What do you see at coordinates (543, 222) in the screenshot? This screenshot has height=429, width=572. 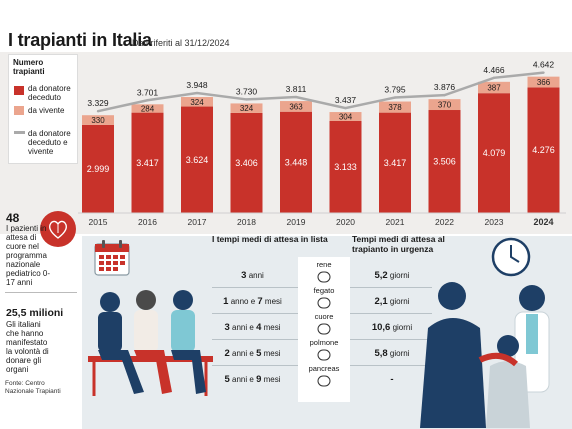 I see `x-tick-label: 2024` at bounding box center [543, 222].